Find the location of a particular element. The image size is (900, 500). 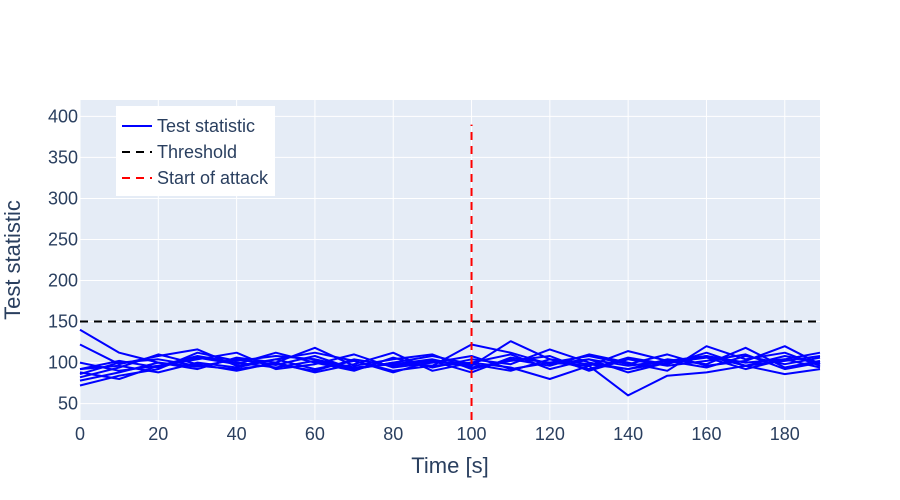

y-tick-label: 300 is located at coordinates (63, 198).